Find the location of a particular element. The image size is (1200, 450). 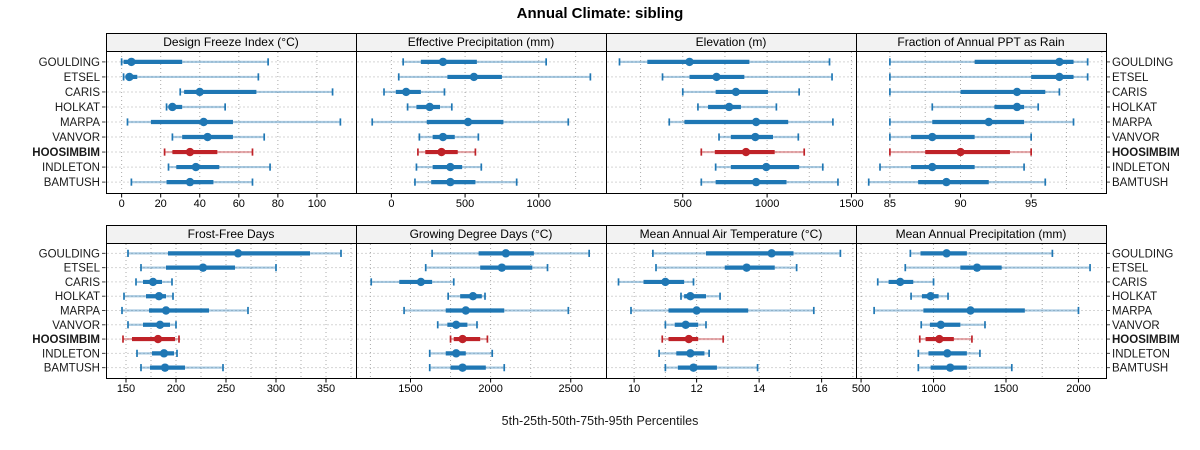

site-label-right-marpa: MARPA is located at coordinates (1132, 312).